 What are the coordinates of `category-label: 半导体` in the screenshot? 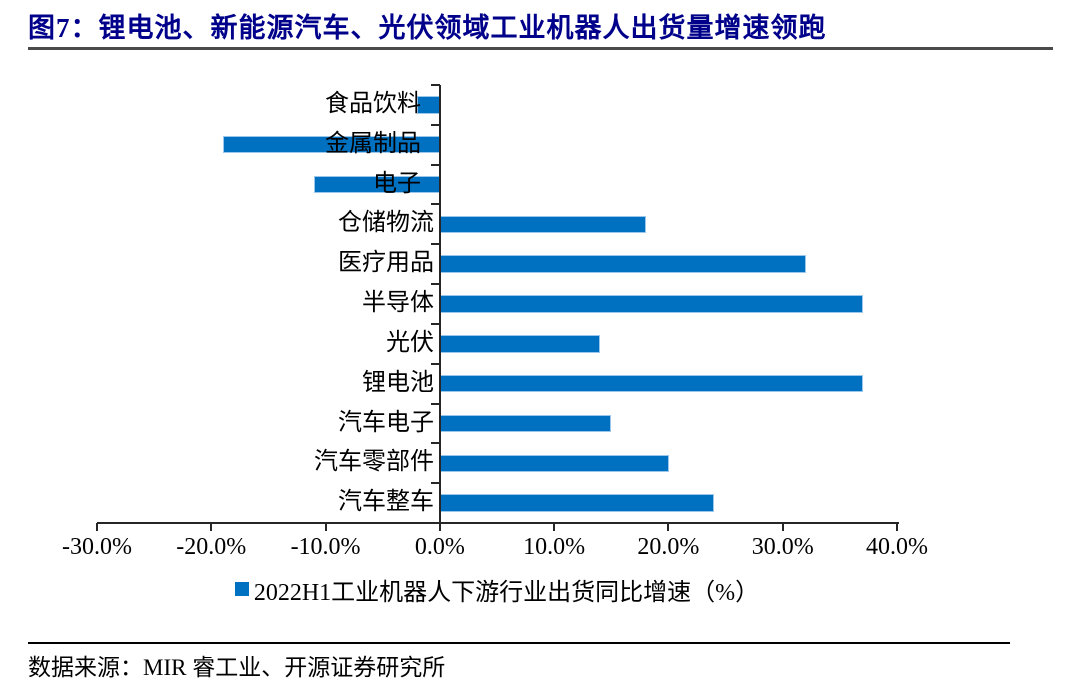 It's located at (398, 303).